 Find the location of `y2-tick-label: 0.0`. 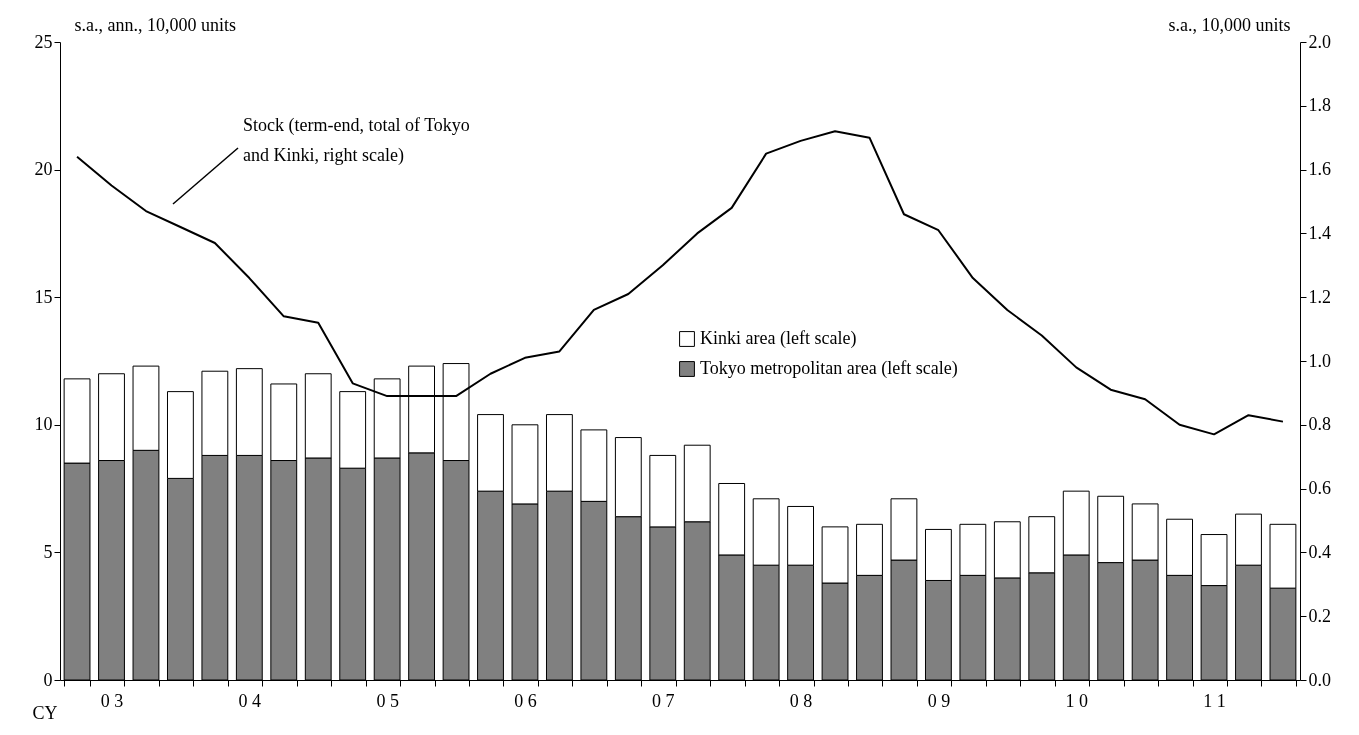

y2-tick-label: 0.0 is located at coordinates (1319, 679).